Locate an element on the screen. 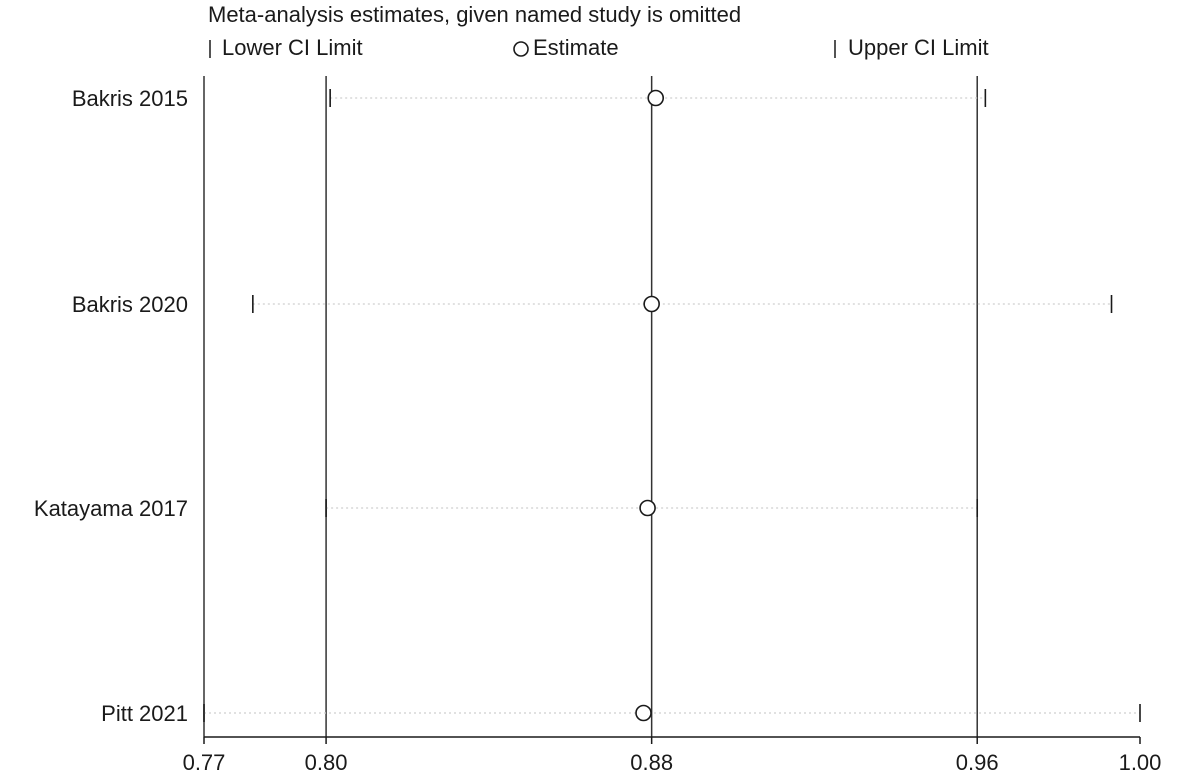 This screenshot has width=1181, height=781. legend-lower-ci-label: Lower CI Limit is located at coordinates (292, 47).